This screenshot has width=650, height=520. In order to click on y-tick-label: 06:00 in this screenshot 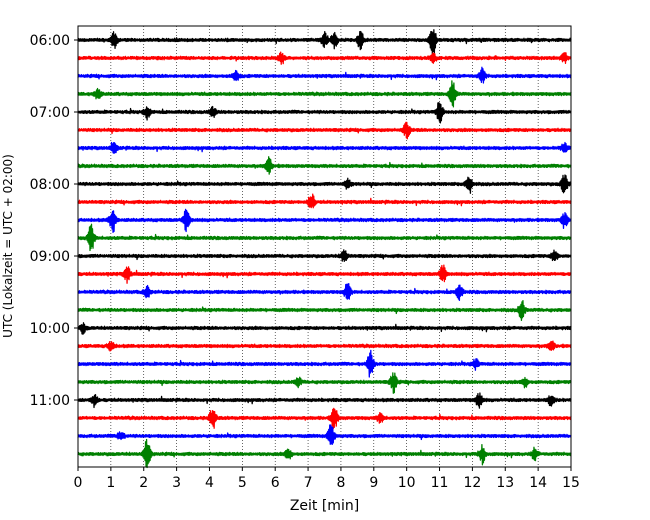, I will do `click(50, 41)`.